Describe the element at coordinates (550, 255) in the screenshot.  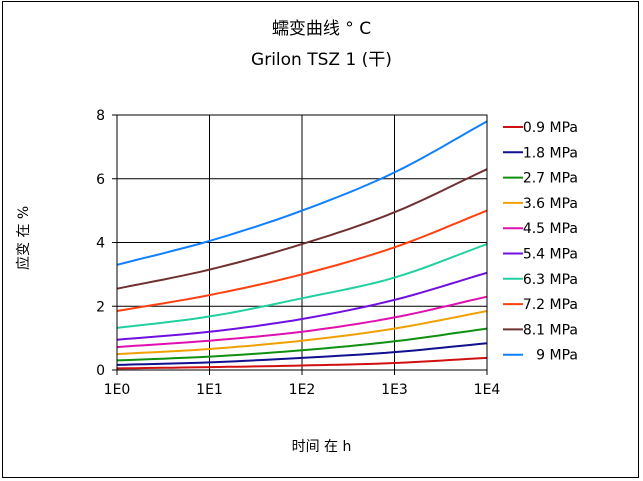
I see `legend-label: 5.4 MPa` at that location.